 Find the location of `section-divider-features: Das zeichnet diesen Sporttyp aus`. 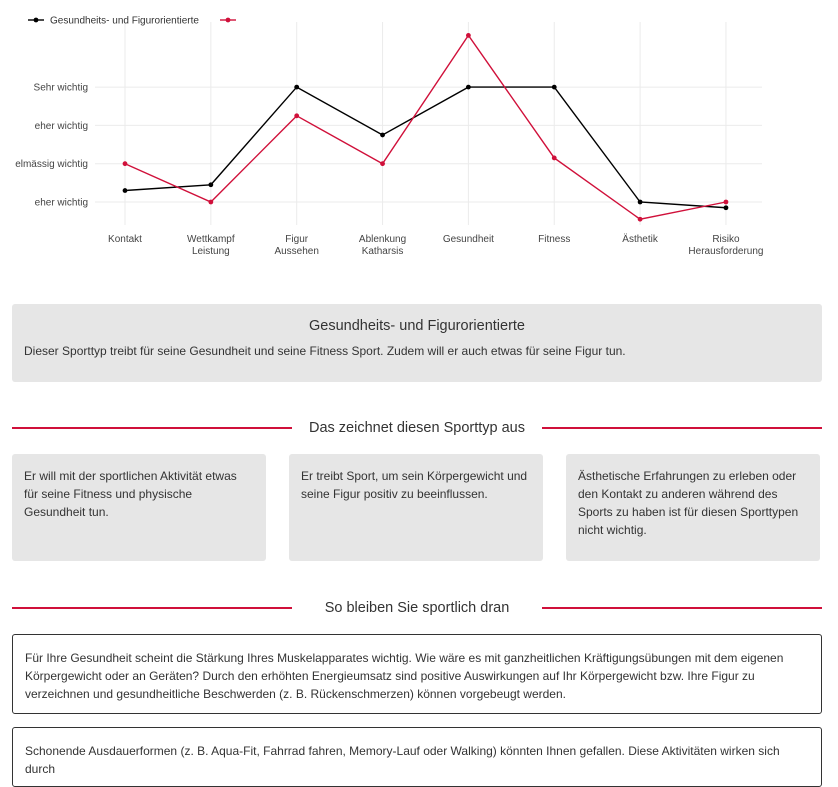

section-divider-features: Das zeichnet diesen Sporttyp aus is located at coordinates (417, 428).